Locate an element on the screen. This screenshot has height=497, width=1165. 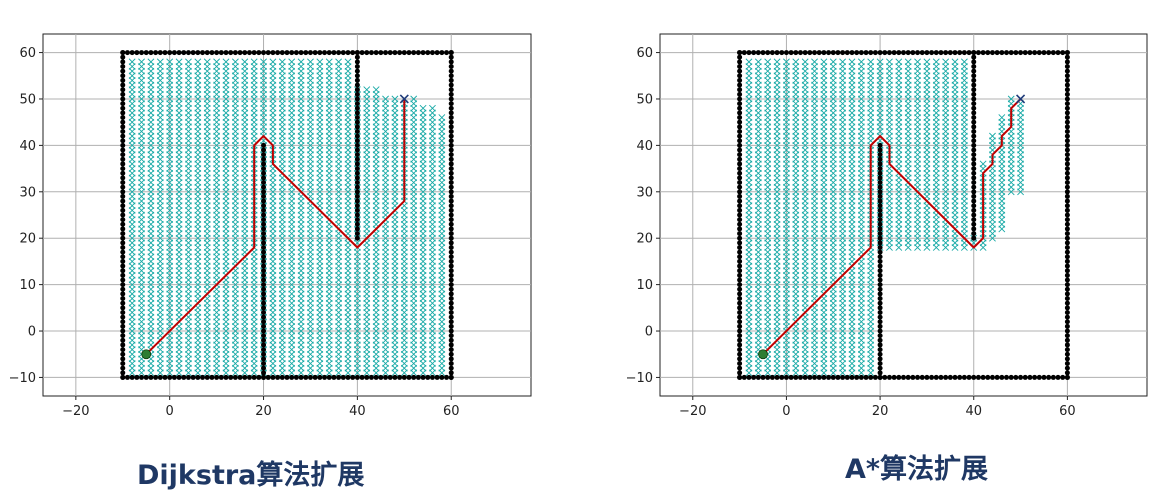
y-tick-label: 20 is located at coordinates (644, 239).